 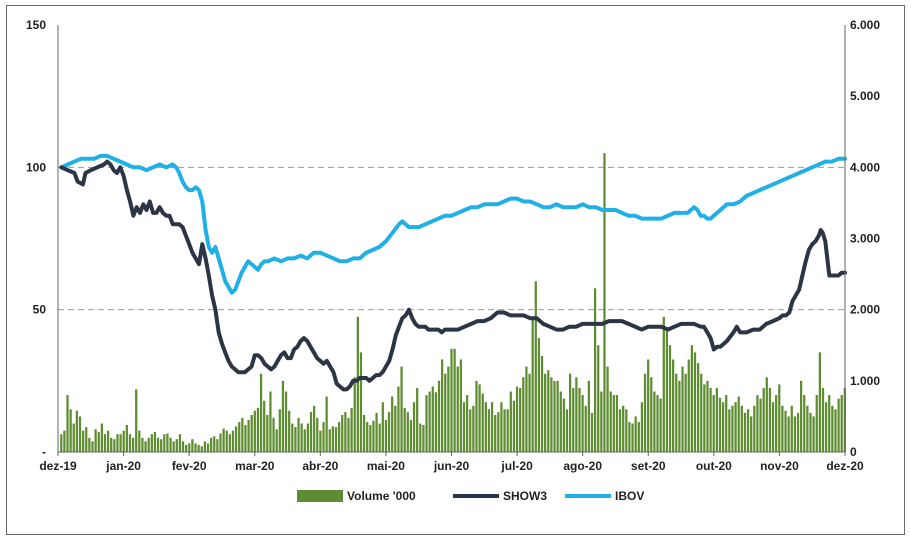 I want to click on x-tick-label: nov-20, so click(x=779, y=466).